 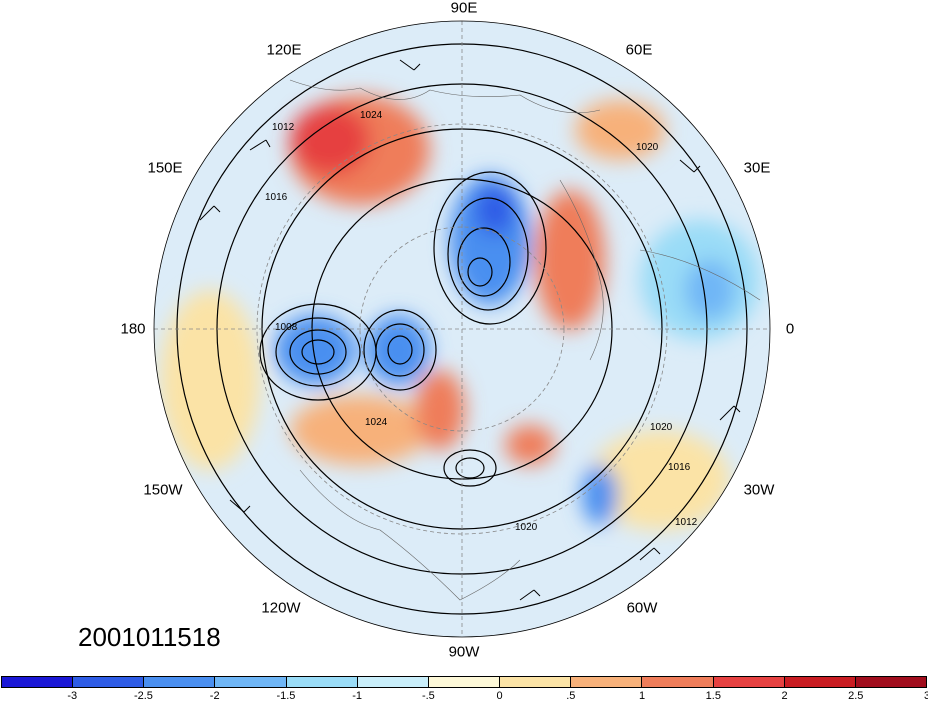 What do you see at coordinates (639, 50) in the screenshot?
I see `lon-label-60e: 60E` at bounding box center [639, 50].